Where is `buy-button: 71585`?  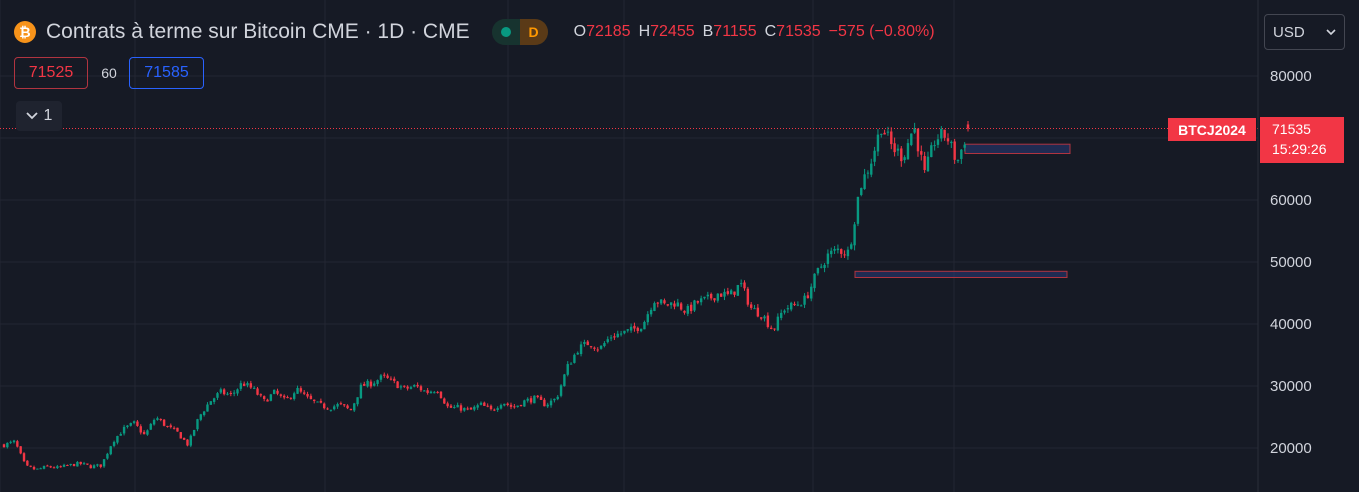 buy-button: 71585 is located at coordinates (166, 73).